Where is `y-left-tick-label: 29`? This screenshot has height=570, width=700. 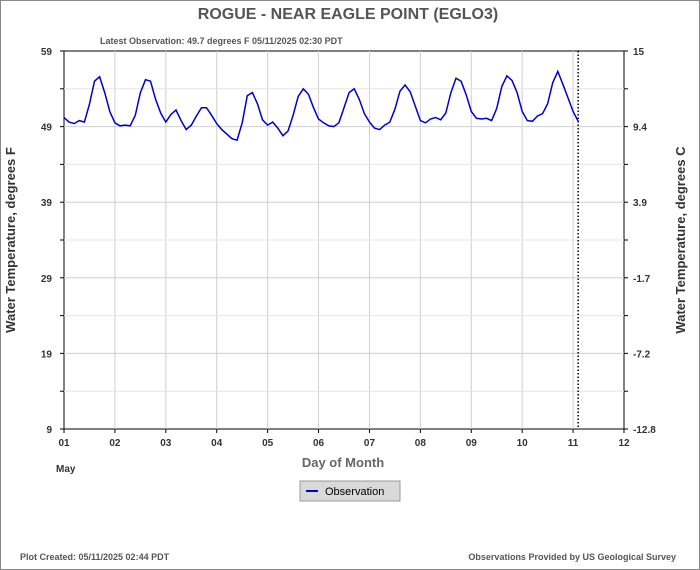 y-left-tick-label: 29 is located at coordinates (47, 279).